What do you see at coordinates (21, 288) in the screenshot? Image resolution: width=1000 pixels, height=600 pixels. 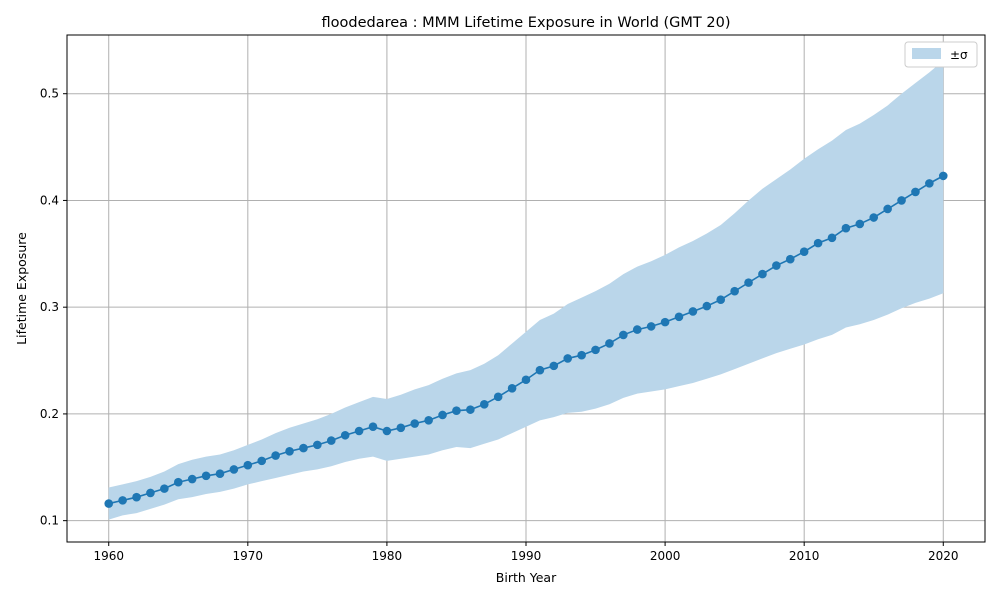 I see `y-axis-label: Lifetime Exposure` at bounding box center [21, 288].